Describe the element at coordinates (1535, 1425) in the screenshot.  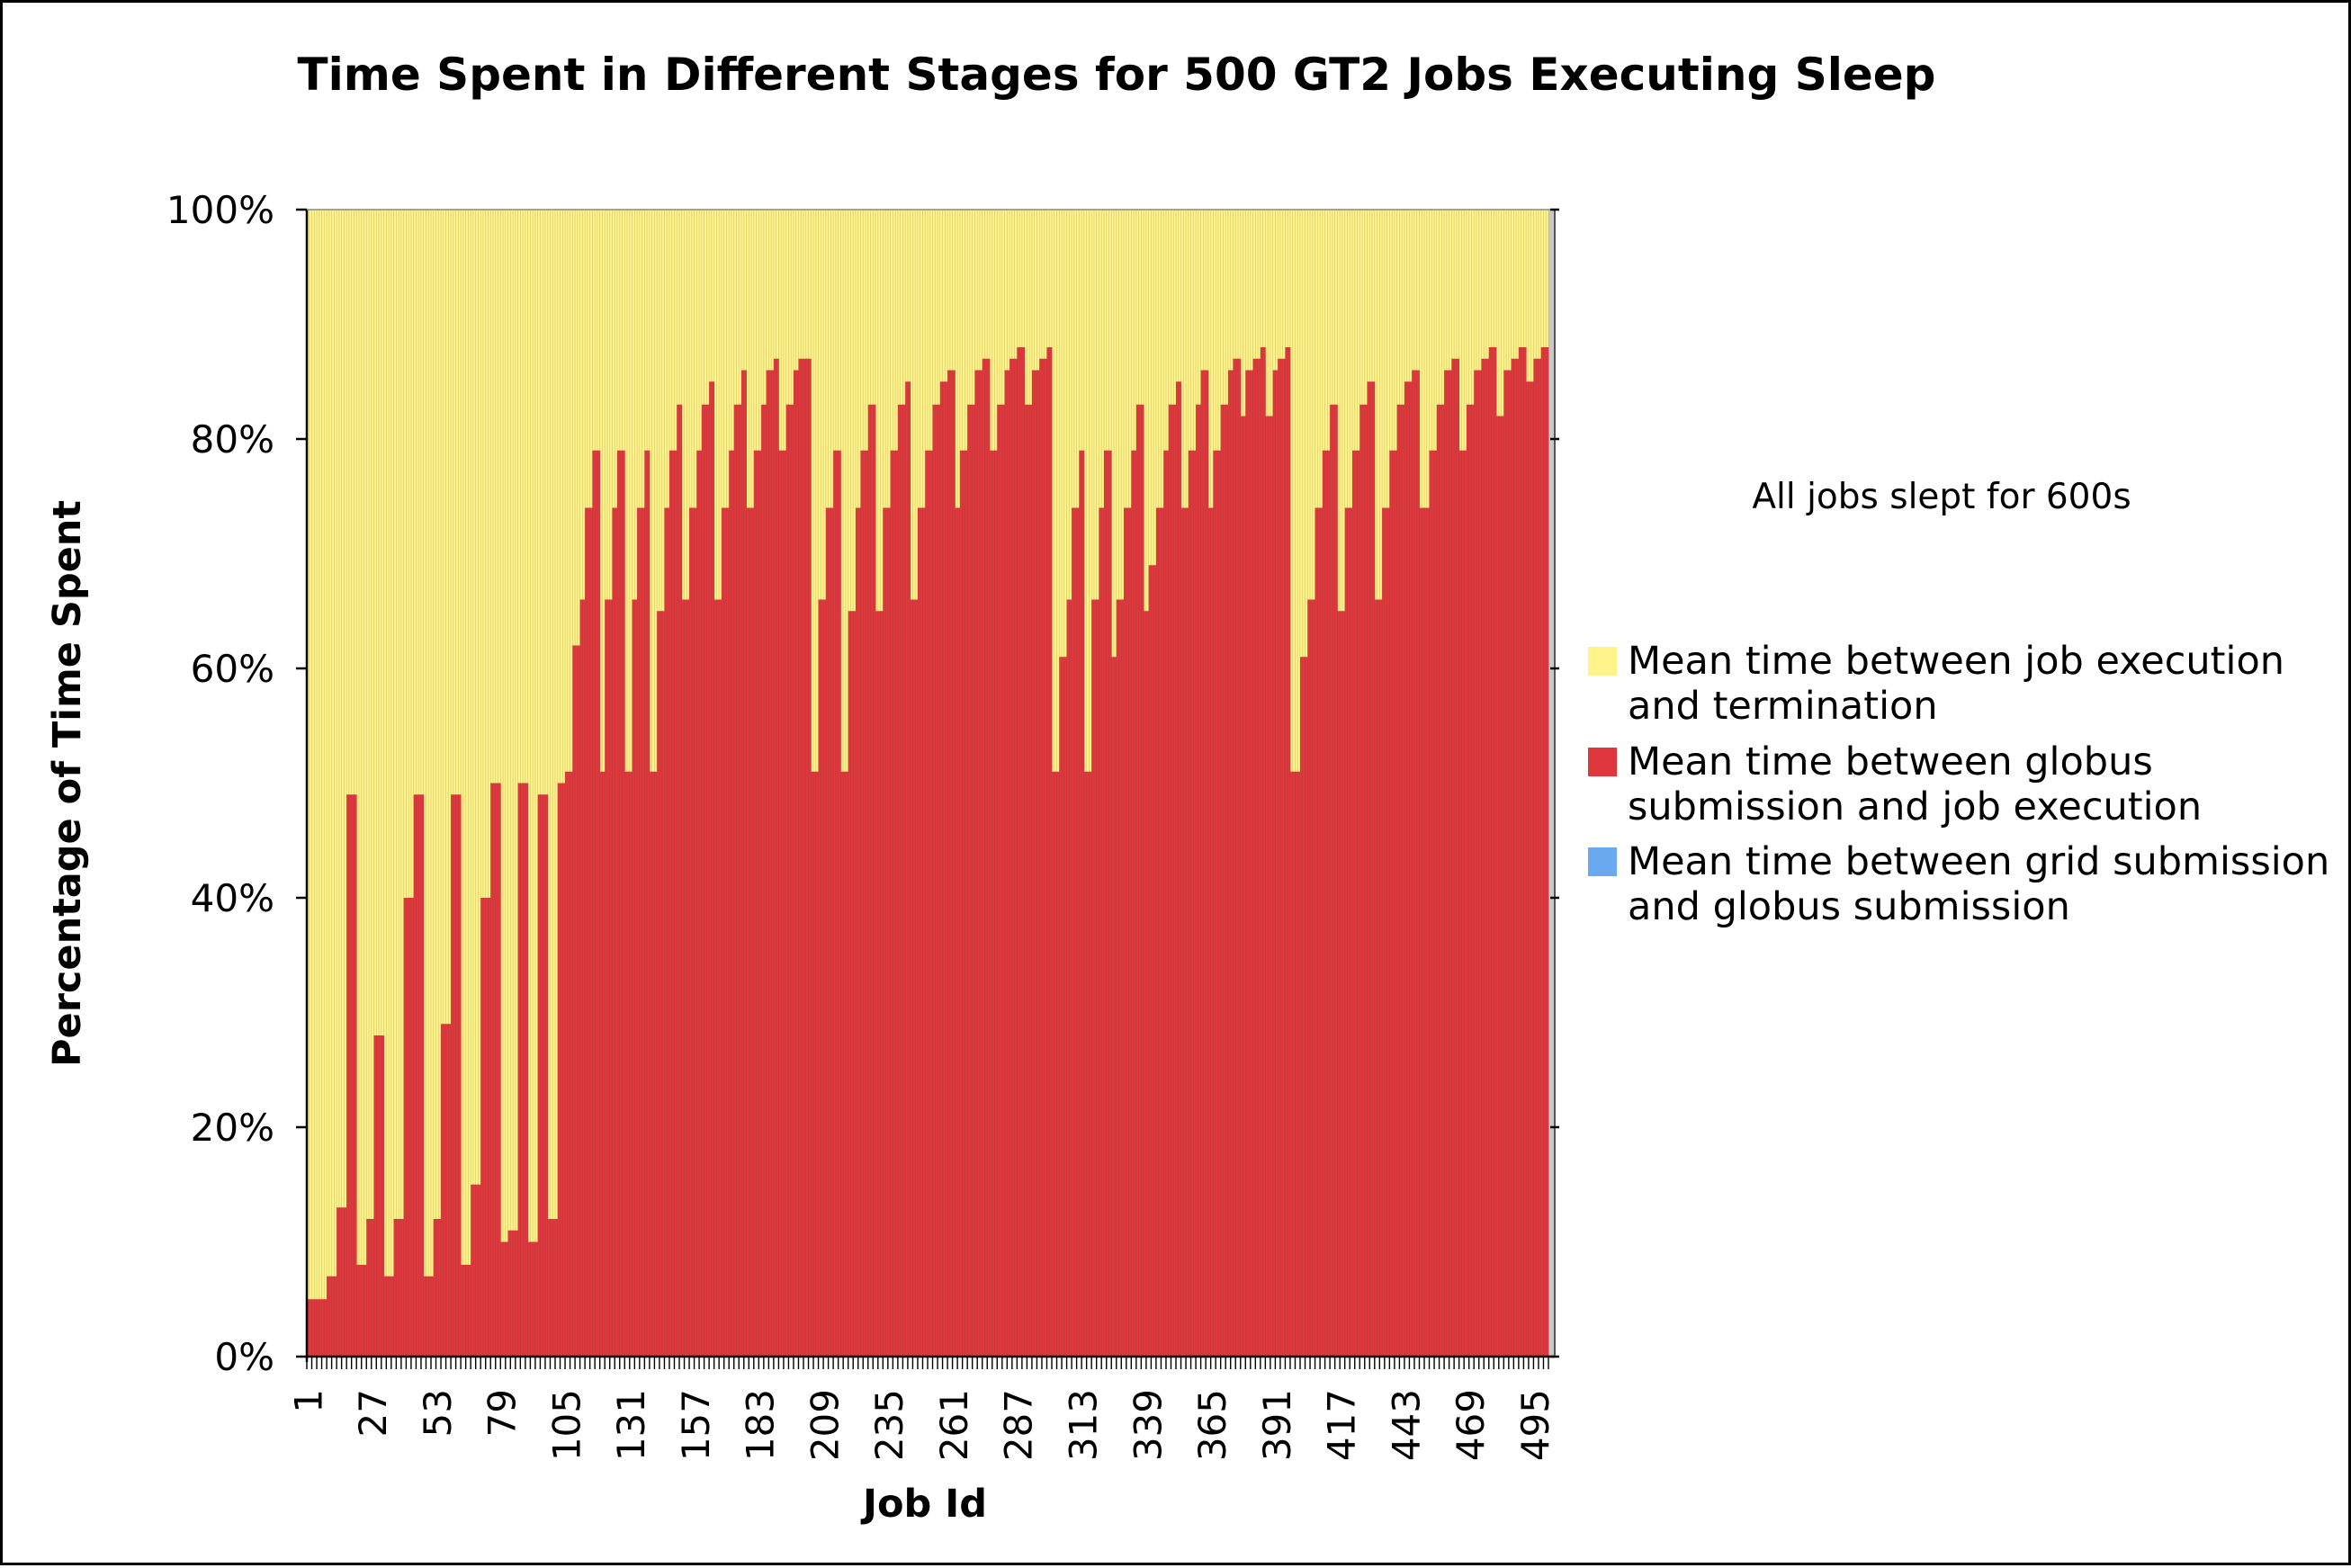
I see `x-tick-label: 495` at that location.